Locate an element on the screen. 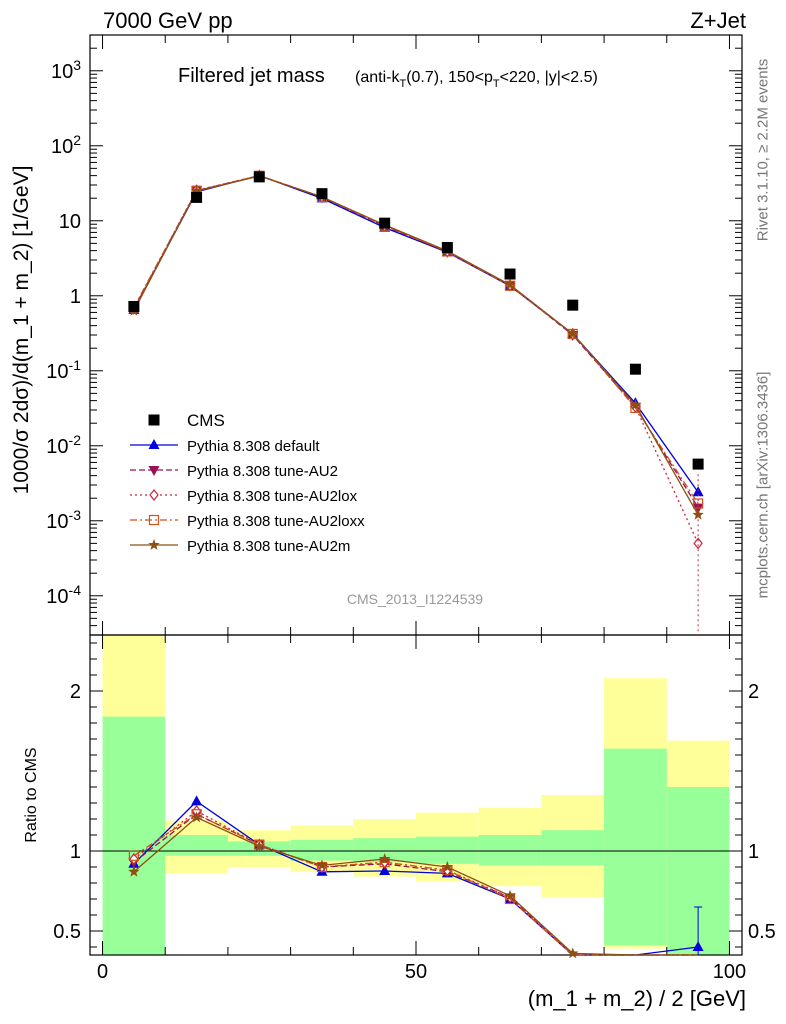  x-tick-label: 0 is located at coordinates (102, 972).